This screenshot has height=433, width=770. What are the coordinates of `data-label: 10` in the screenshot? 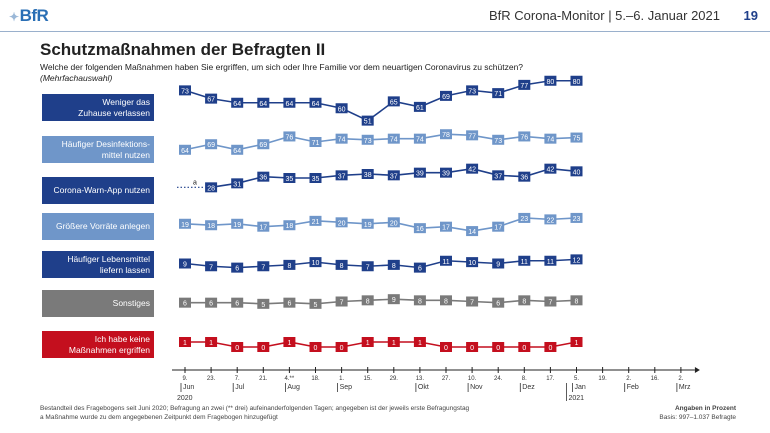 It's located at (472, 263).